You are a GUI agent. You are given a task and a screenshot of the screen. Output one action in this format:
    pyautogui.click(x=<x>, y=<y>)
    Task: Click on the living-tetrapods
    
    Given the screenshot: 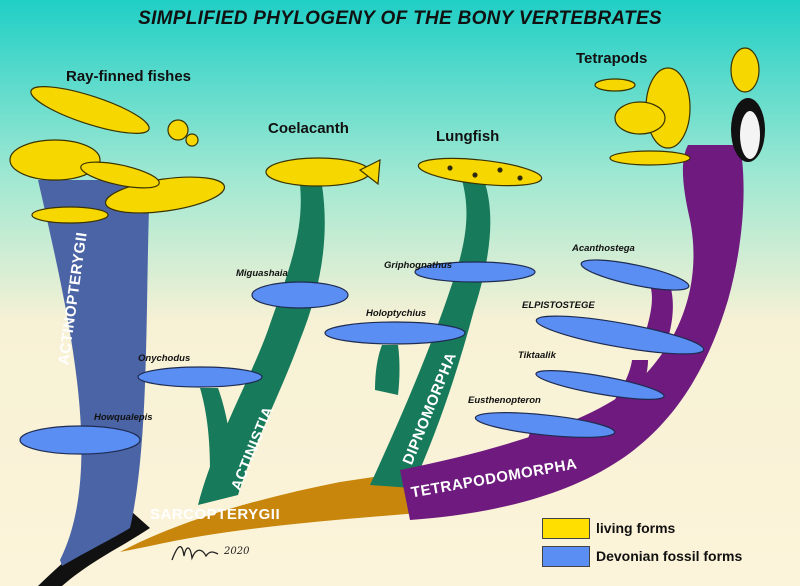 What is the action you would take?
    pyautogui.click(x=677, y=106)
    